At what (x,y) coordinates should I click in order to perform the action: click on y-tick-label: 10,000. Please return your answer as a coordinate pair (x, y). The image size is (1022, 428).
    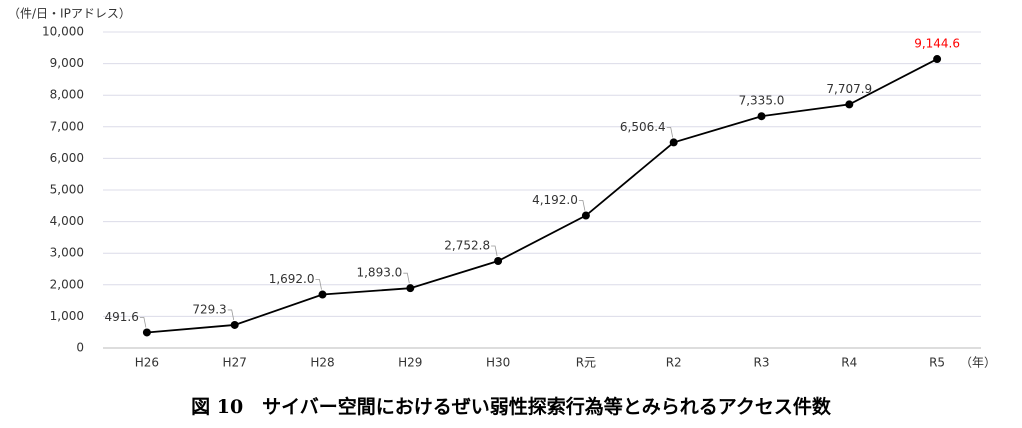
    Looking at the image, I should click on (63, 32).